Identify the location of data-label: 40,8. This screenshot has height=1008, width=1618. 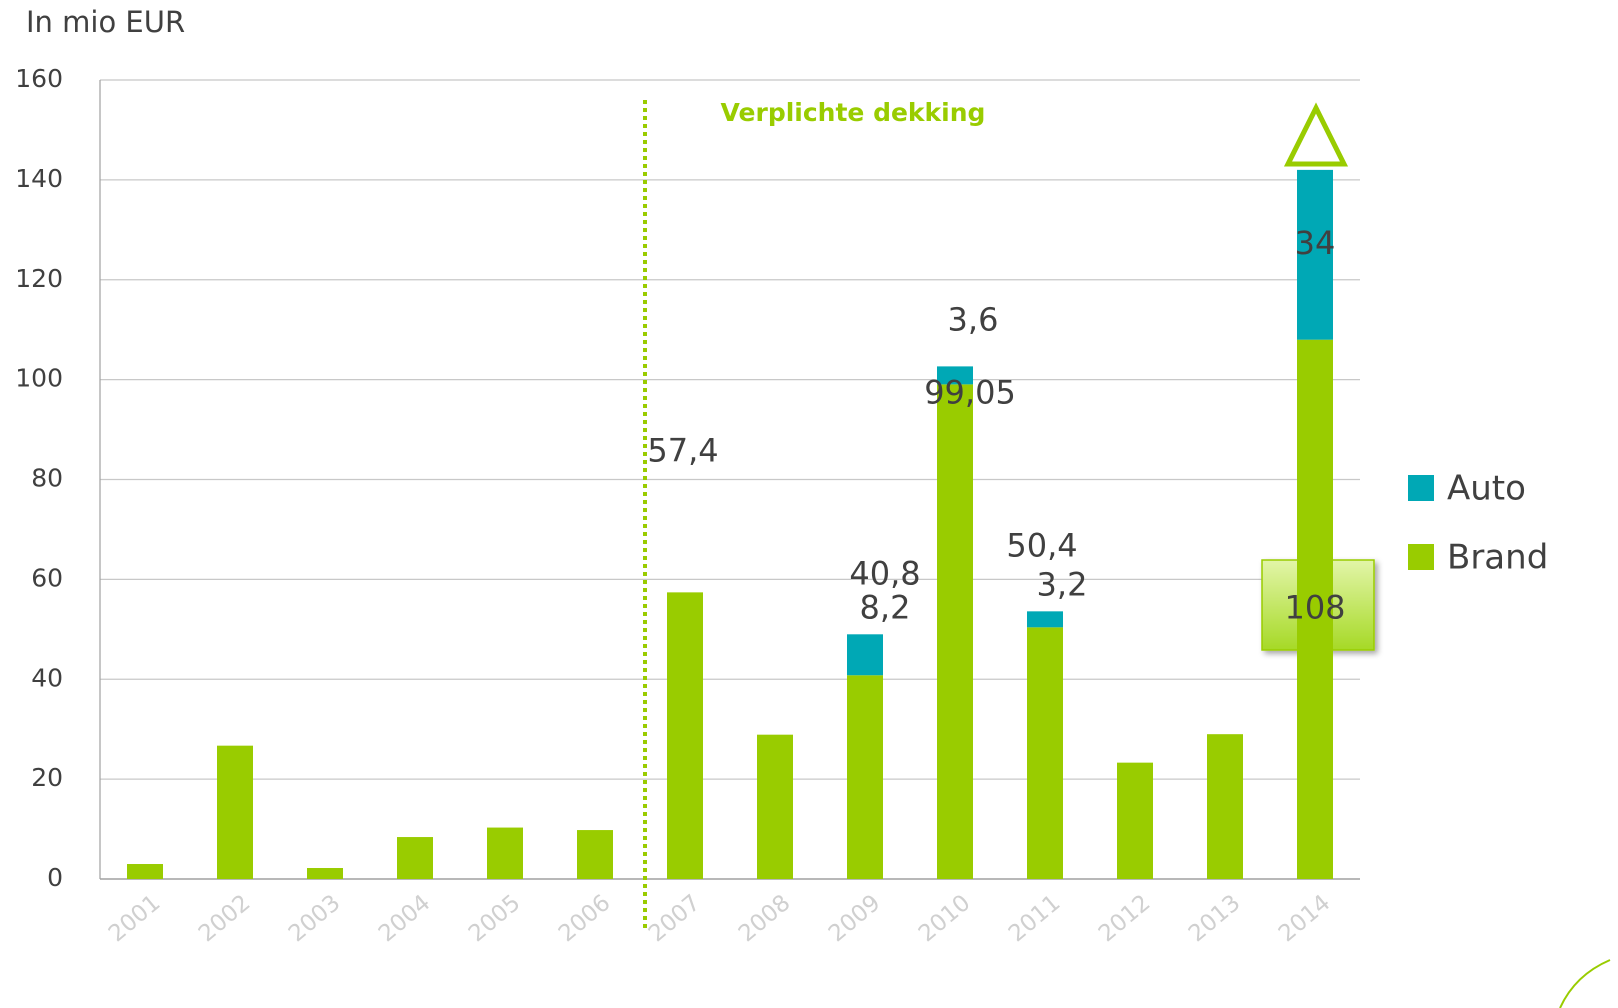
(884, 573).